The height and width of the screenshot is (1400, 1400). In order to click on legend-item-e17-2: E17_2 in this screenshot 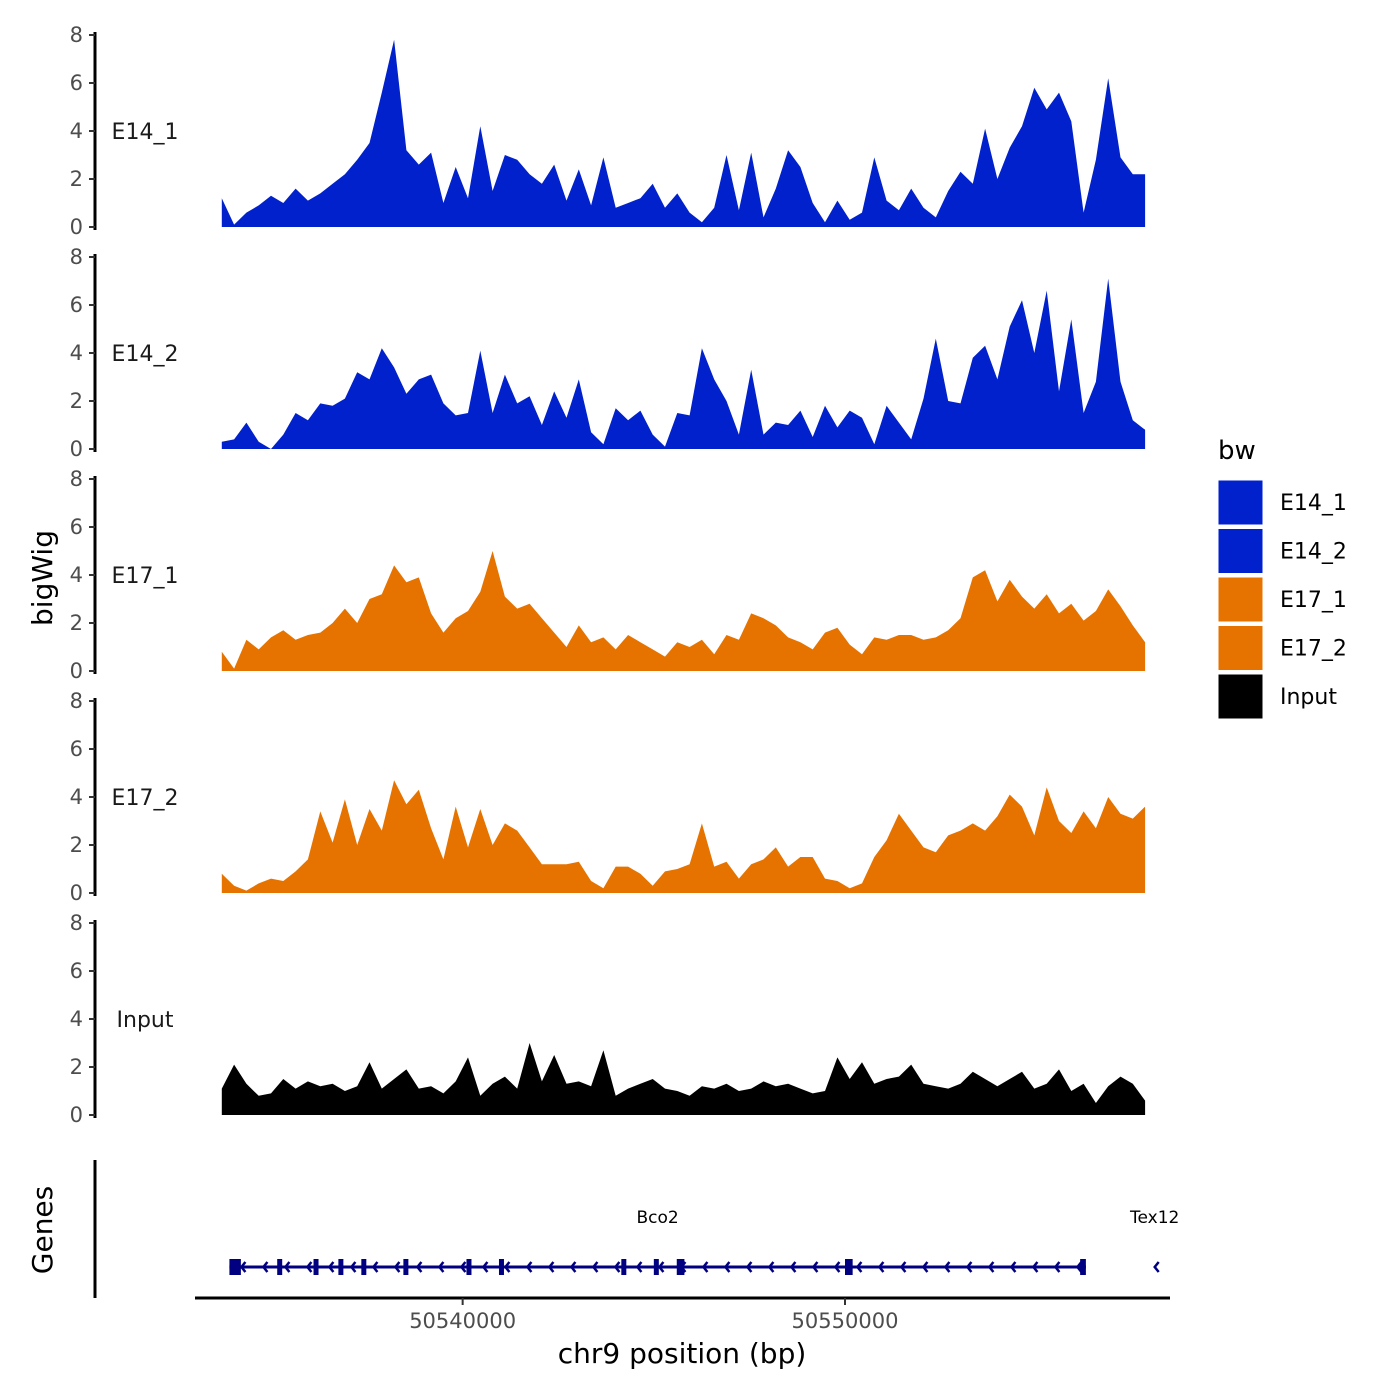, I will do `click(1282, 648)`.